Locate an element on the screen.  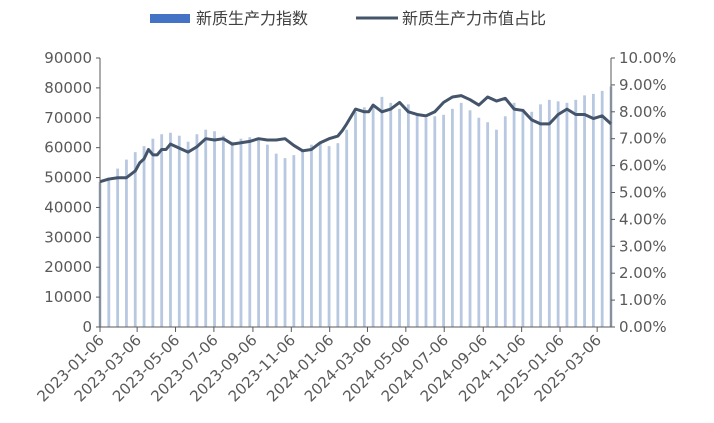
legend-label-line: 新质生产力市值占比 is located at coordinates (474, 18).